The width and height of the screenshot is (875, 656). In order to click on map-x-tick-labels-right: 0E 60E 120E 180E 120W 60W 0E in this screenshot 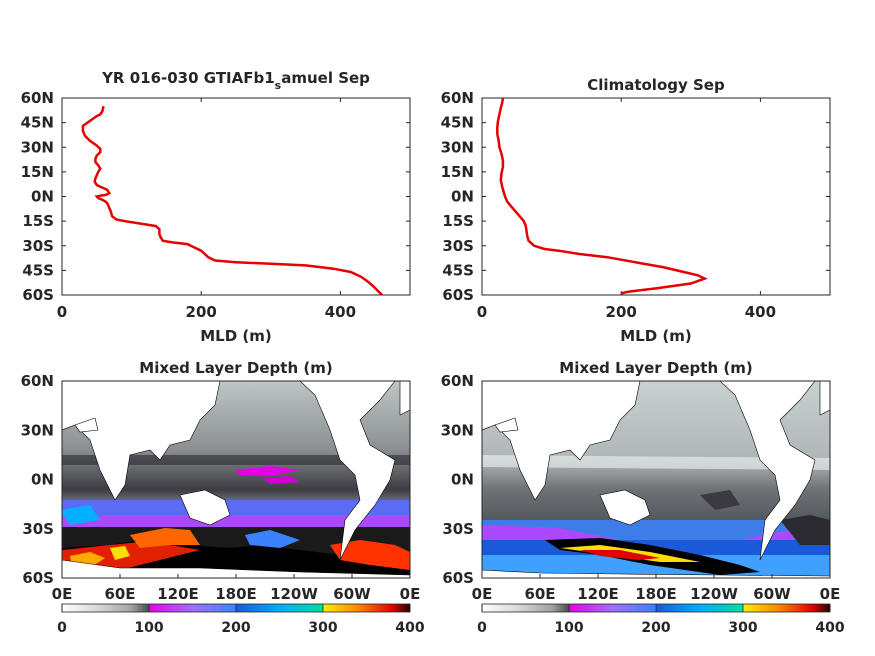, I will do `click(656, 588)`.